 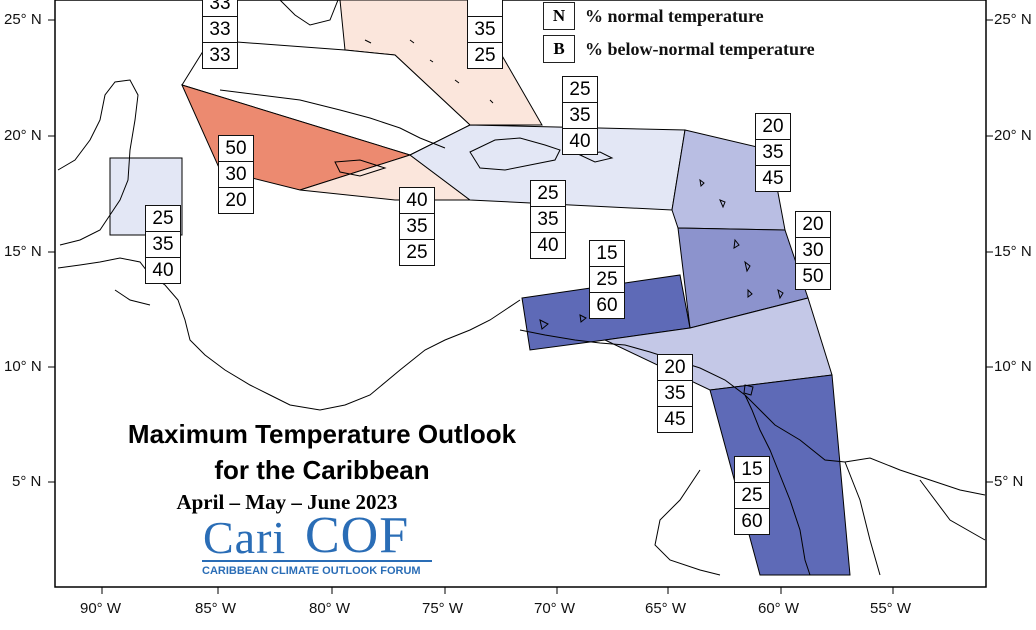 I want to click on prob-below: 50, so click(x=813, y=276).